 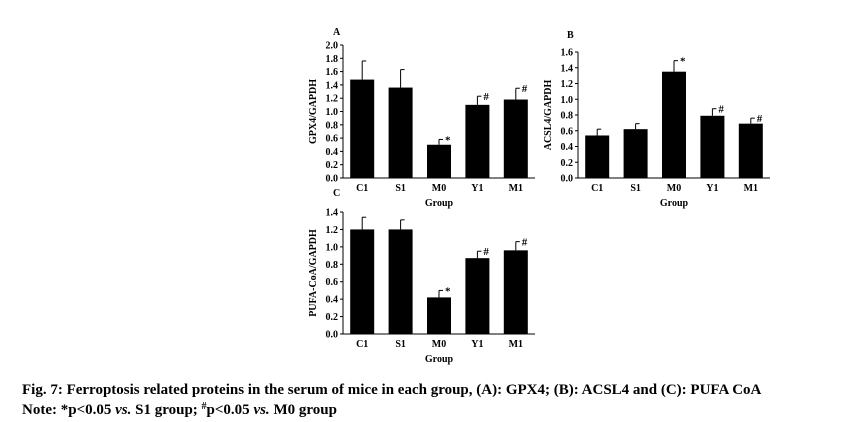 What do you see at coordinates (337, 32) in the screenshot?
I see `panel-label: A` at bounding box center [337, 32].